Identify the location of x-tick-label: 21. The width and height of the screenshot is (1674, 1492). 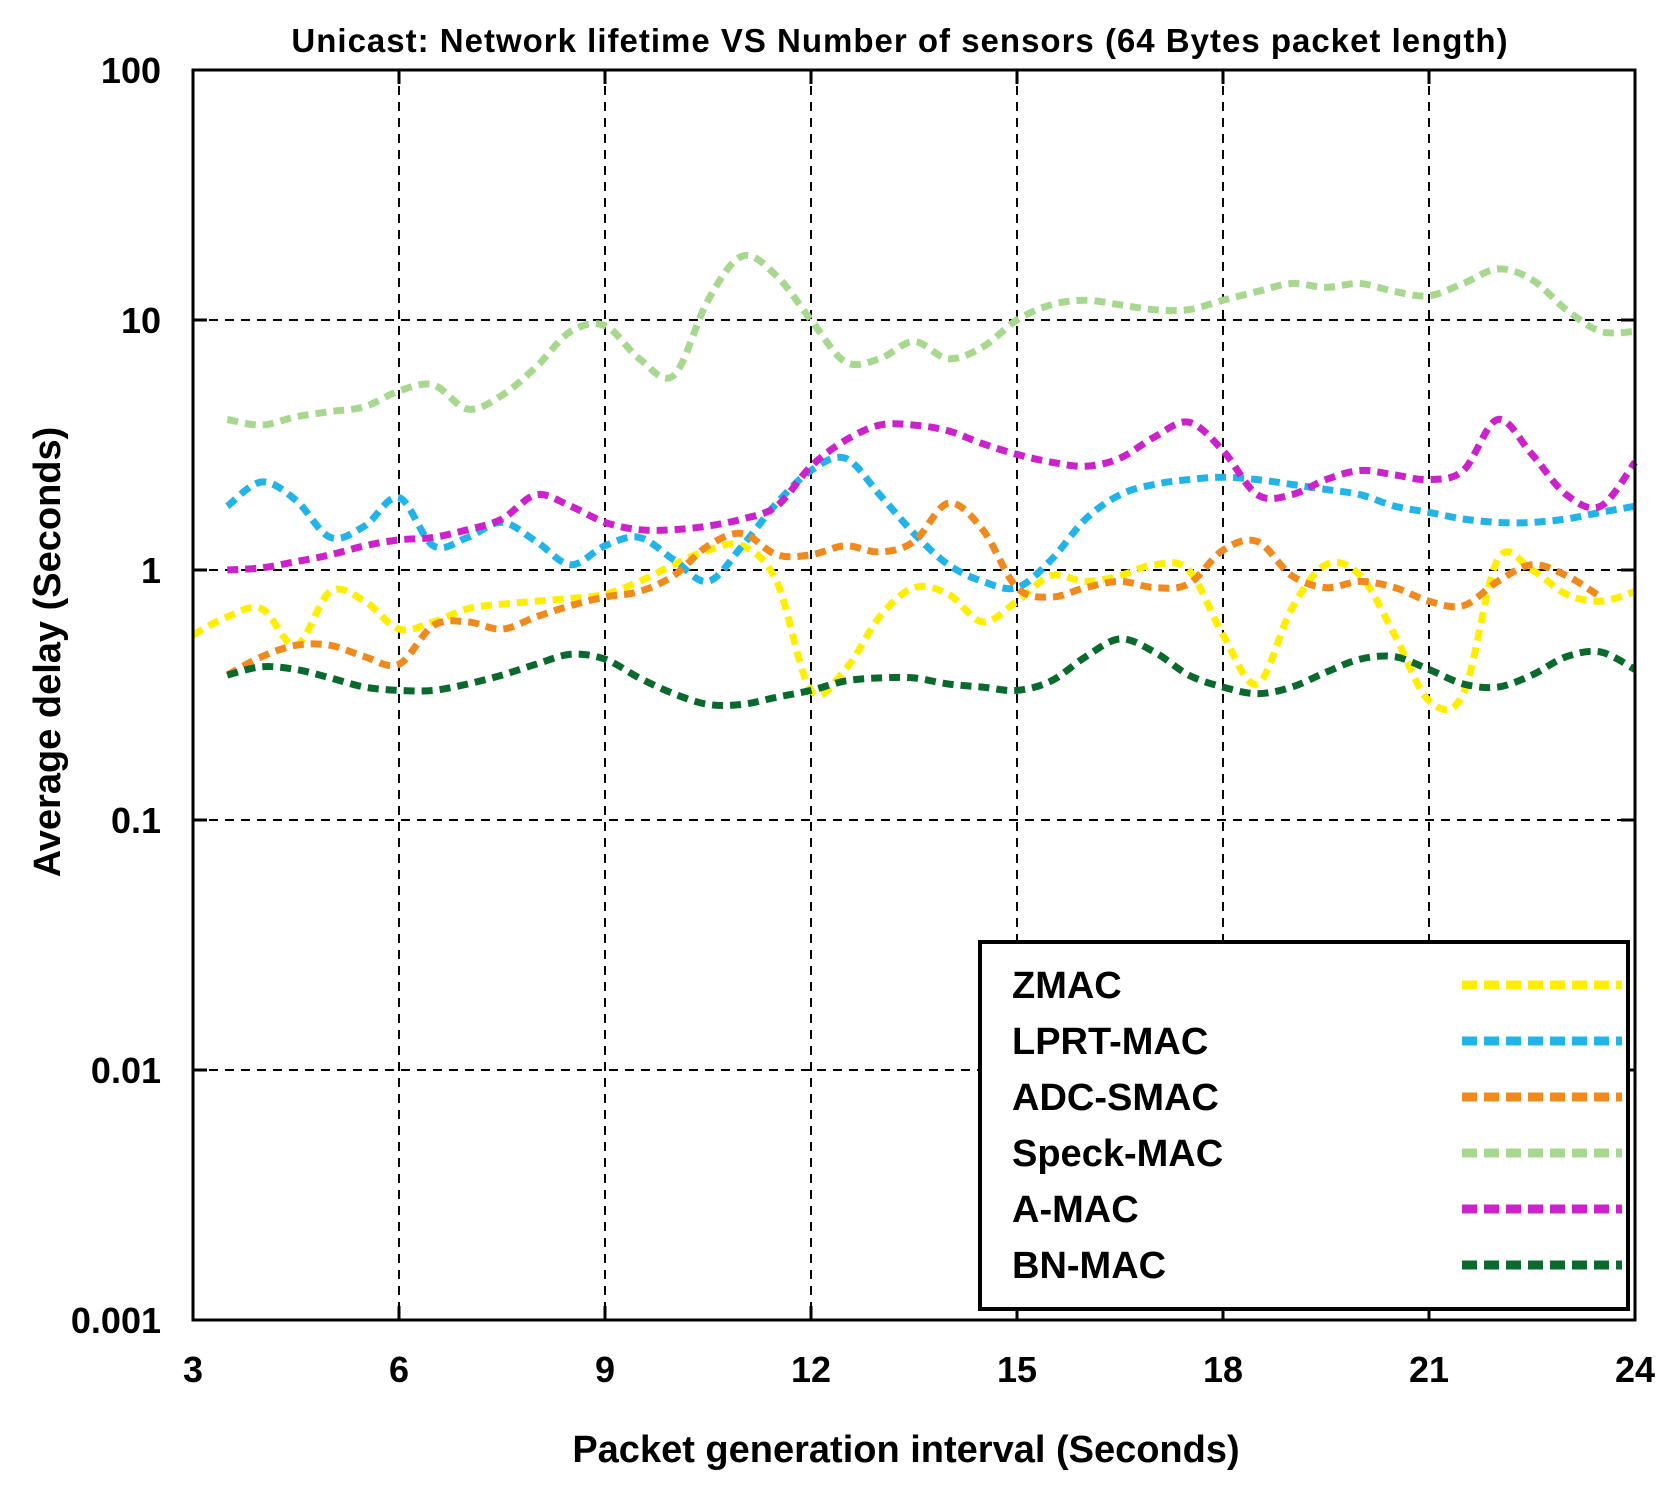
(1429, 1369).